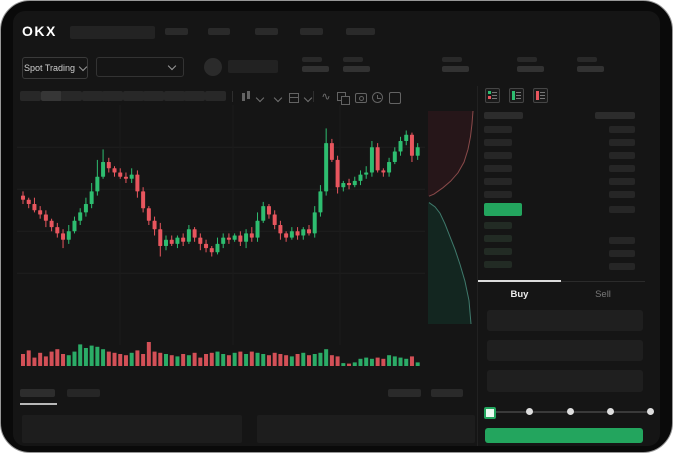 The image size is (673, 453). I want to click on tab-sell: Sell, so click(603, 294).